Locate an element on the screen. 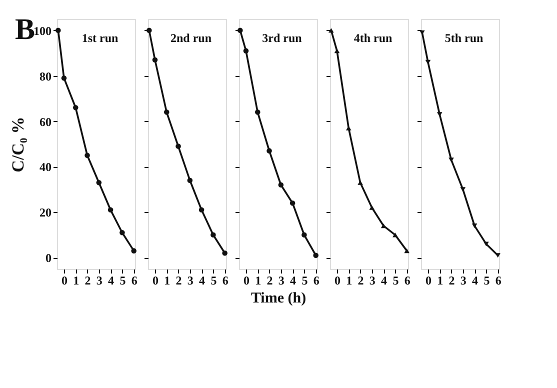 This screenshot has width=557, height=388. x-axis-title: Time (h) is located at coordinates (278, 298).